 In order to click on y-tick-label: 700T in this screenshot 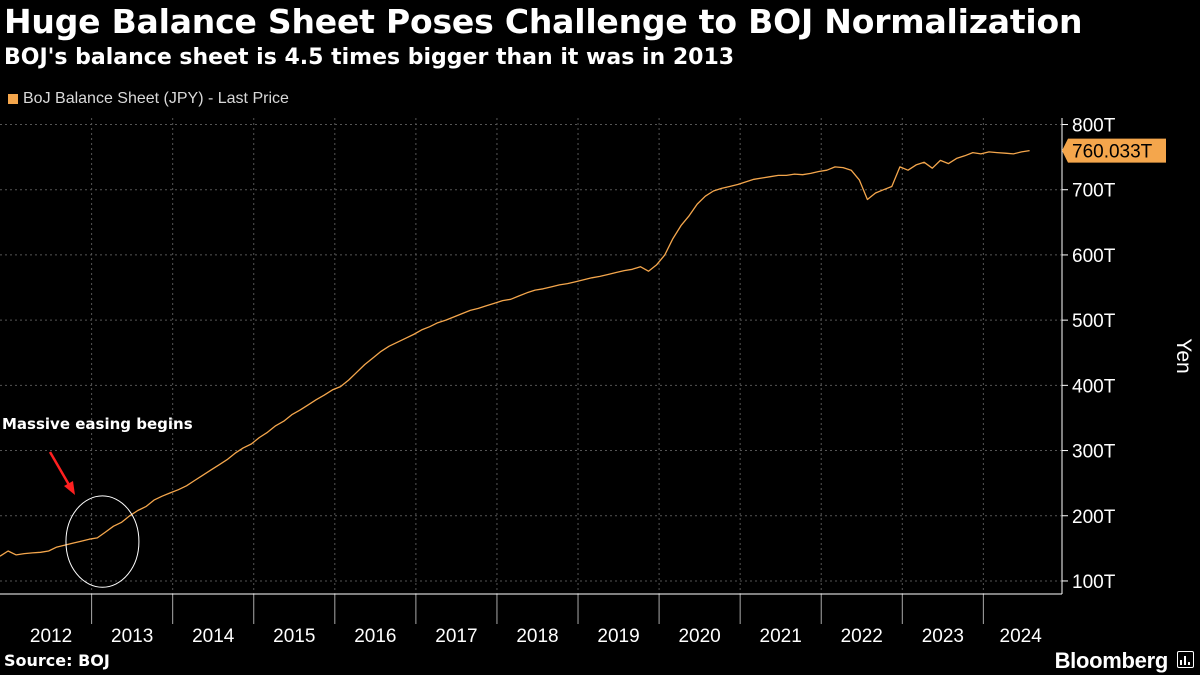, I will do `click(1094, 191)`.